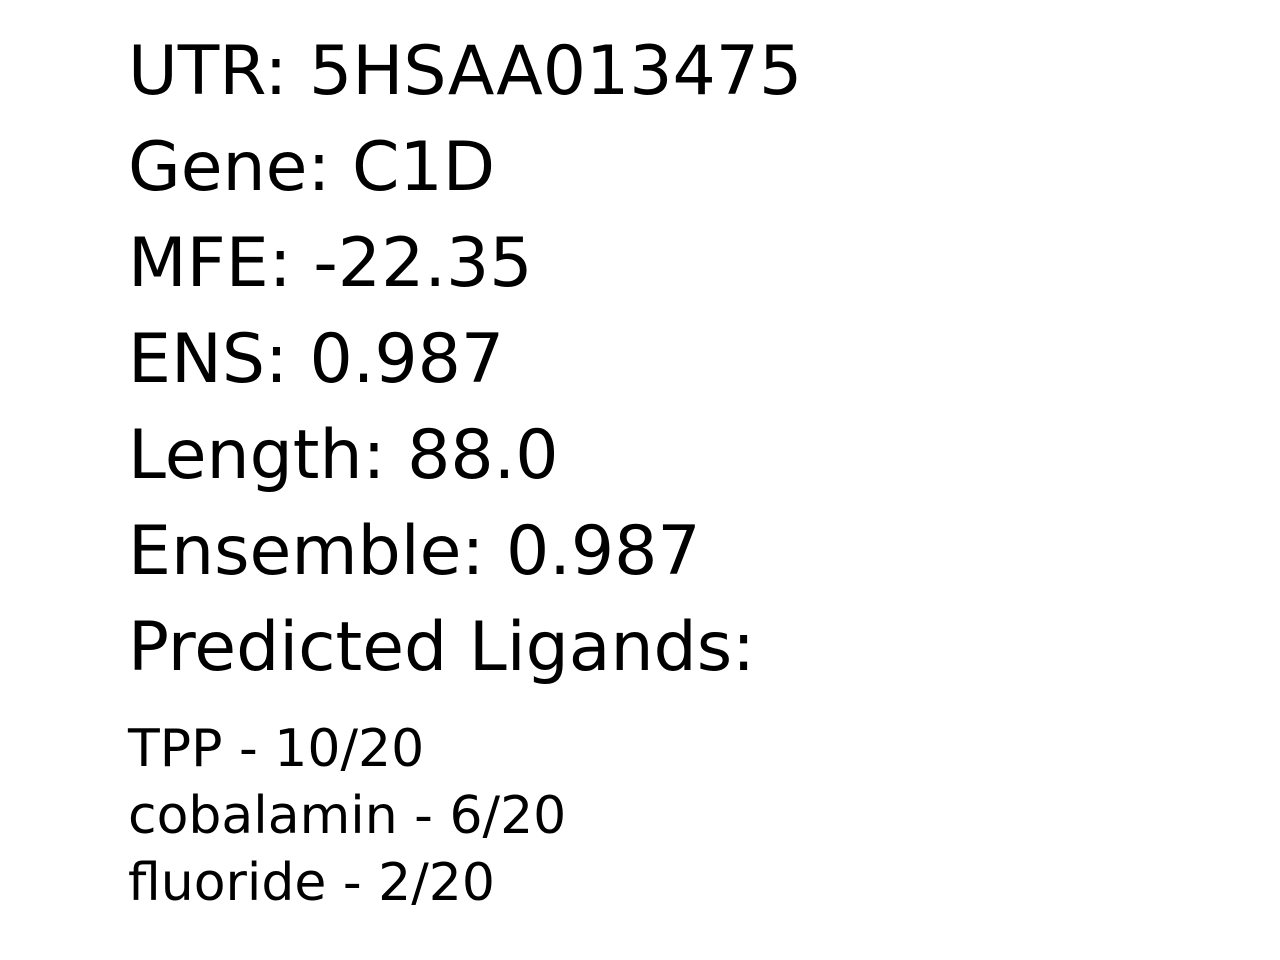 The height and width of the screenshot is (960, 1280). I want to click on ensemble-line: Ensemble: 0.987, so click(414, 551).